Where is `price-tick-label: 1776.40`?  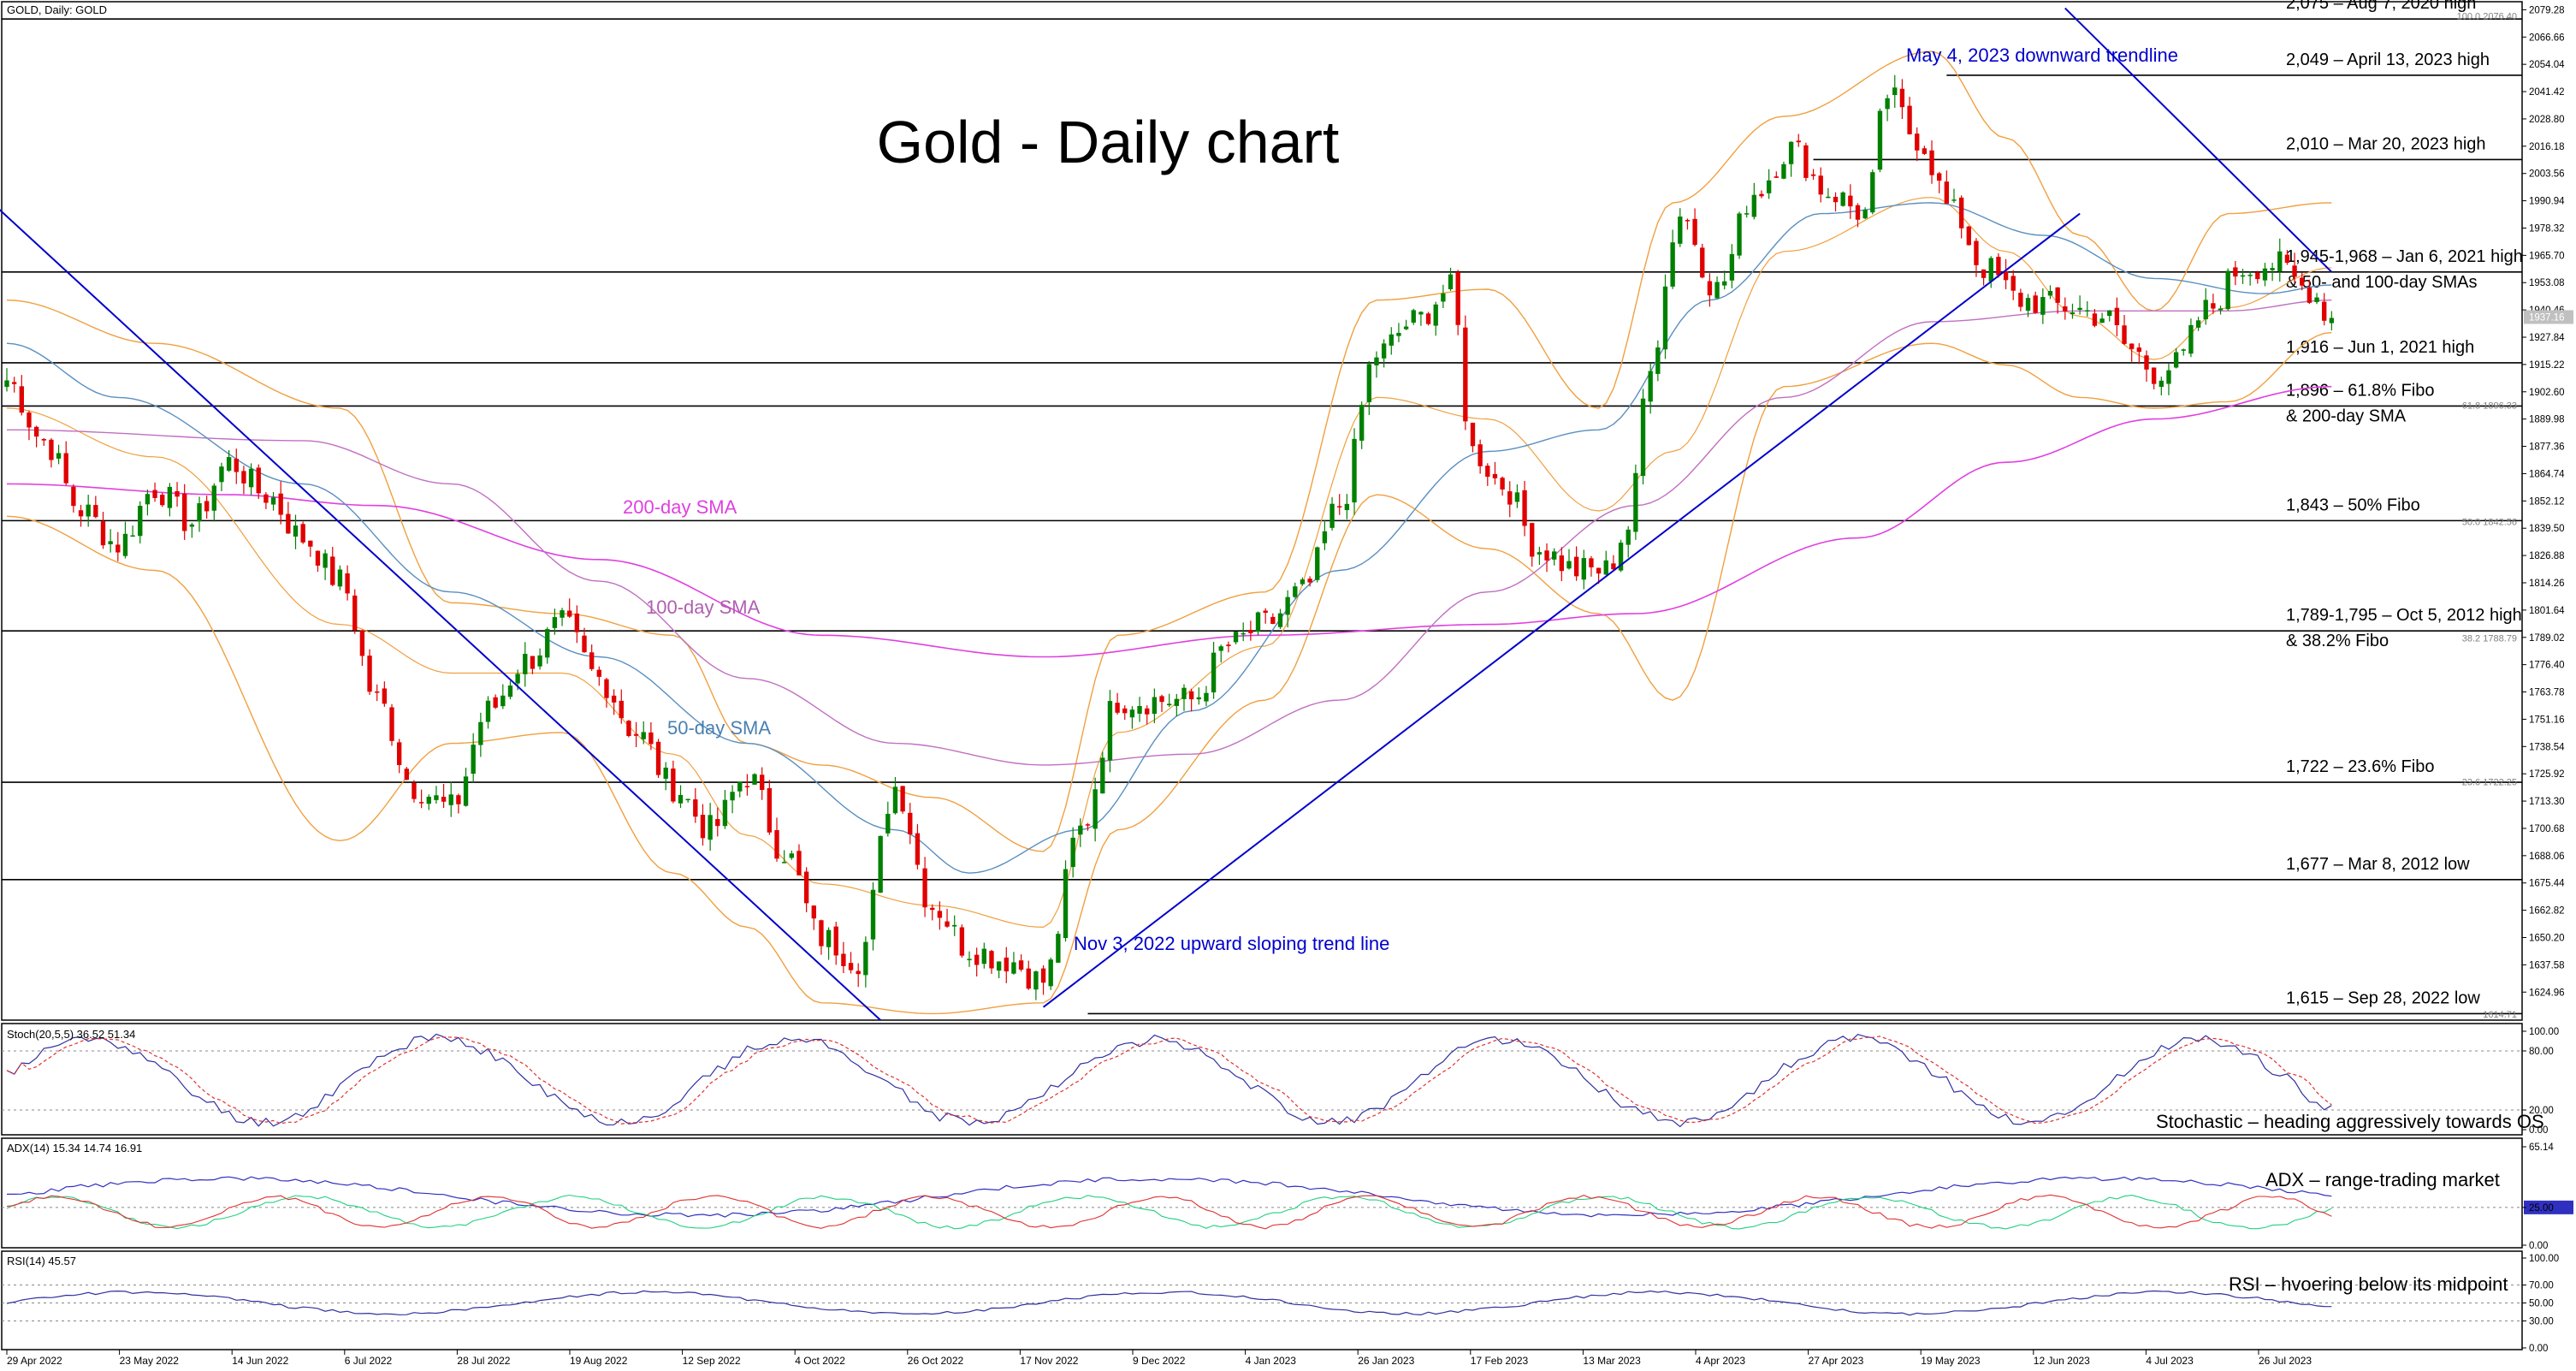
price-tick-label: 1776.40 is located at coordinates (2547, 666).